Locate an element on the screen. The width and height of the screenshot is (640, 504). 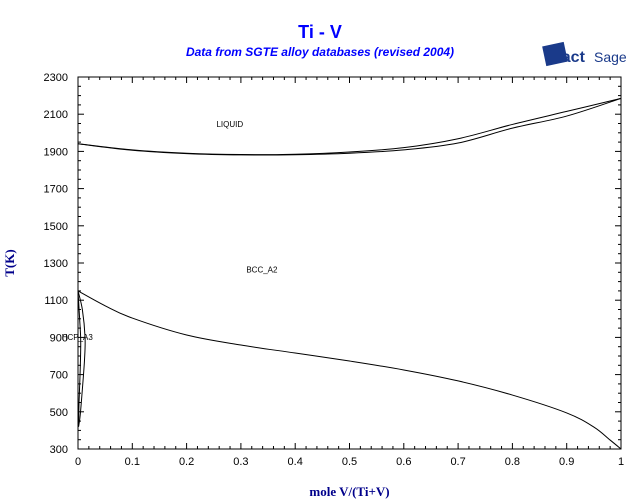
x-tick-label: 0.9 is located at coordinates (566, 462).